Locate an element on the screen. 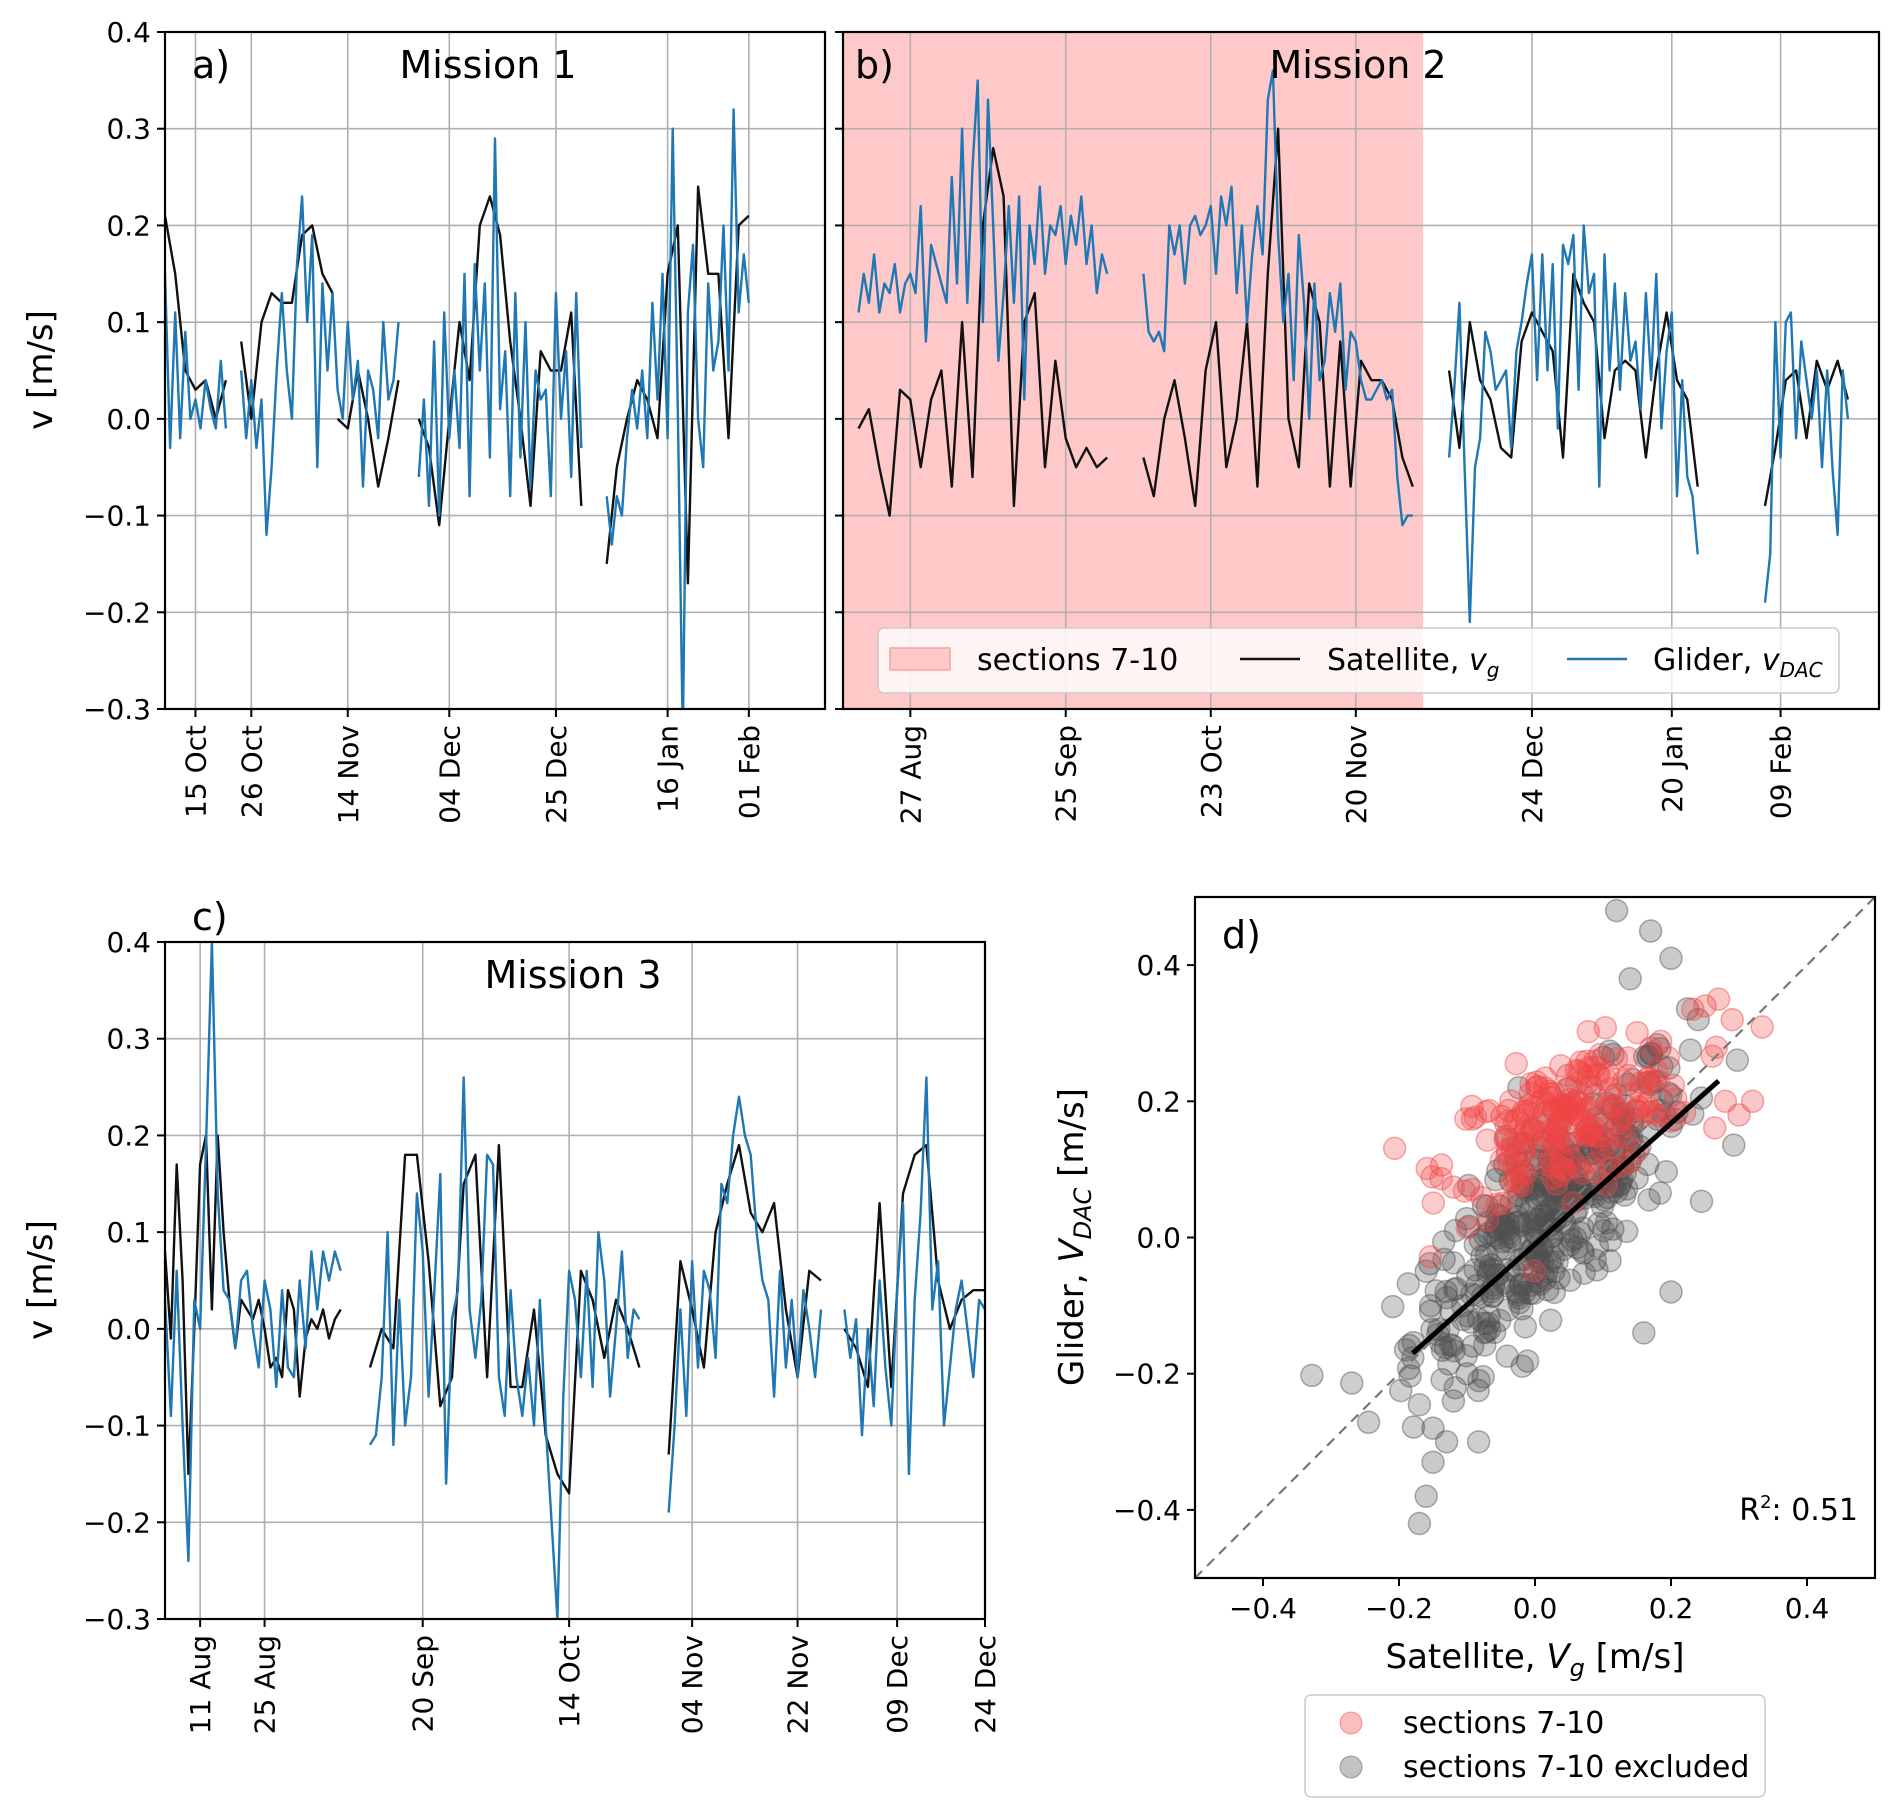 This screenshot has height=1815, width=1892. panel-c-title: Mission 3 is located at coordinates (572, 975).